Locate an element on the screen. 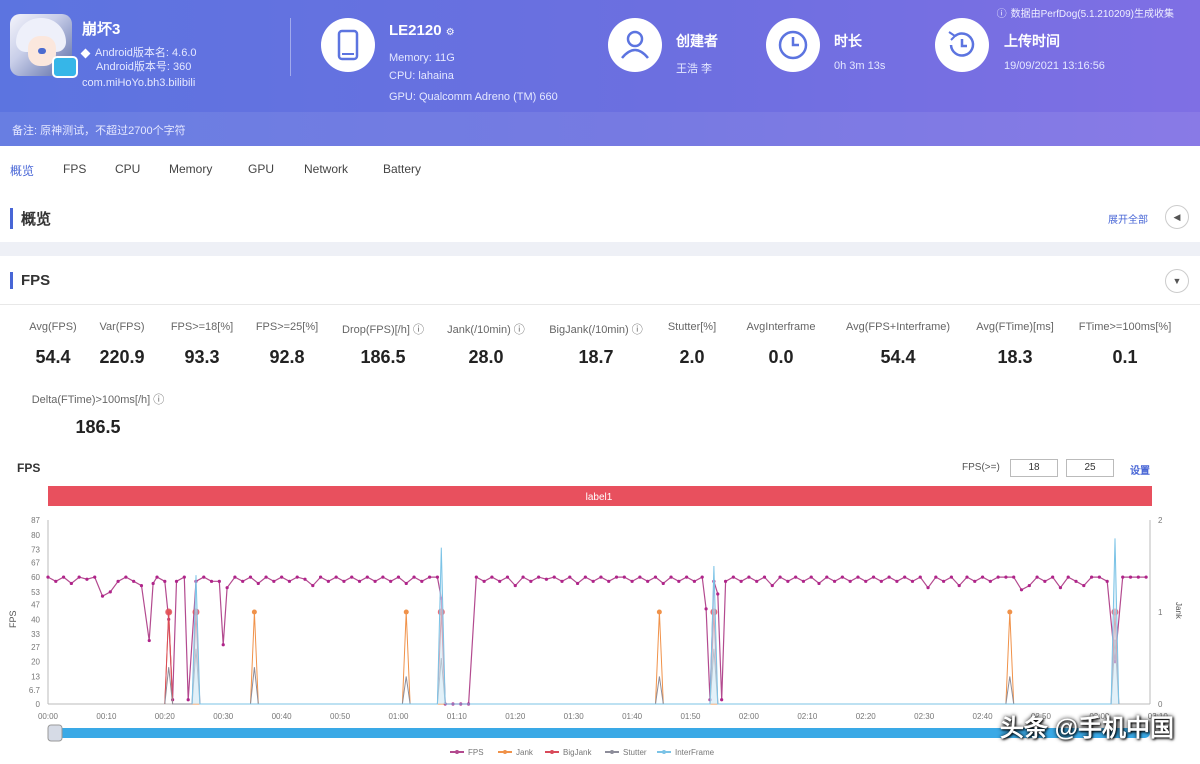 The height and width of the screenshot is (764, 1200). legend-entry: Jank is located at coordinates (525, 752).